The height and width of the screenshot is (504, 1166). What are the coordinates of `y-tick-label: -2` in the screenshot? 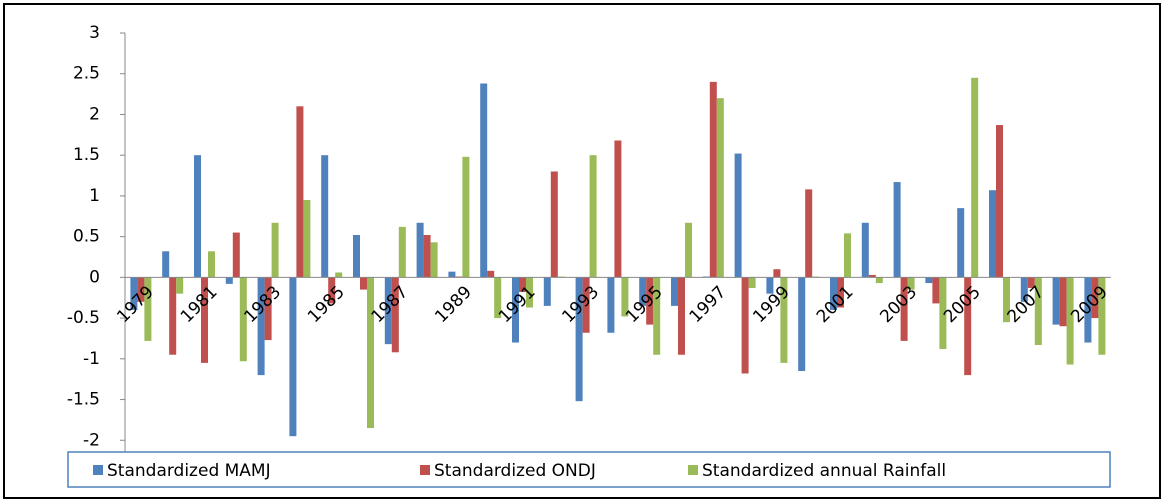 It's located at (91, 440).